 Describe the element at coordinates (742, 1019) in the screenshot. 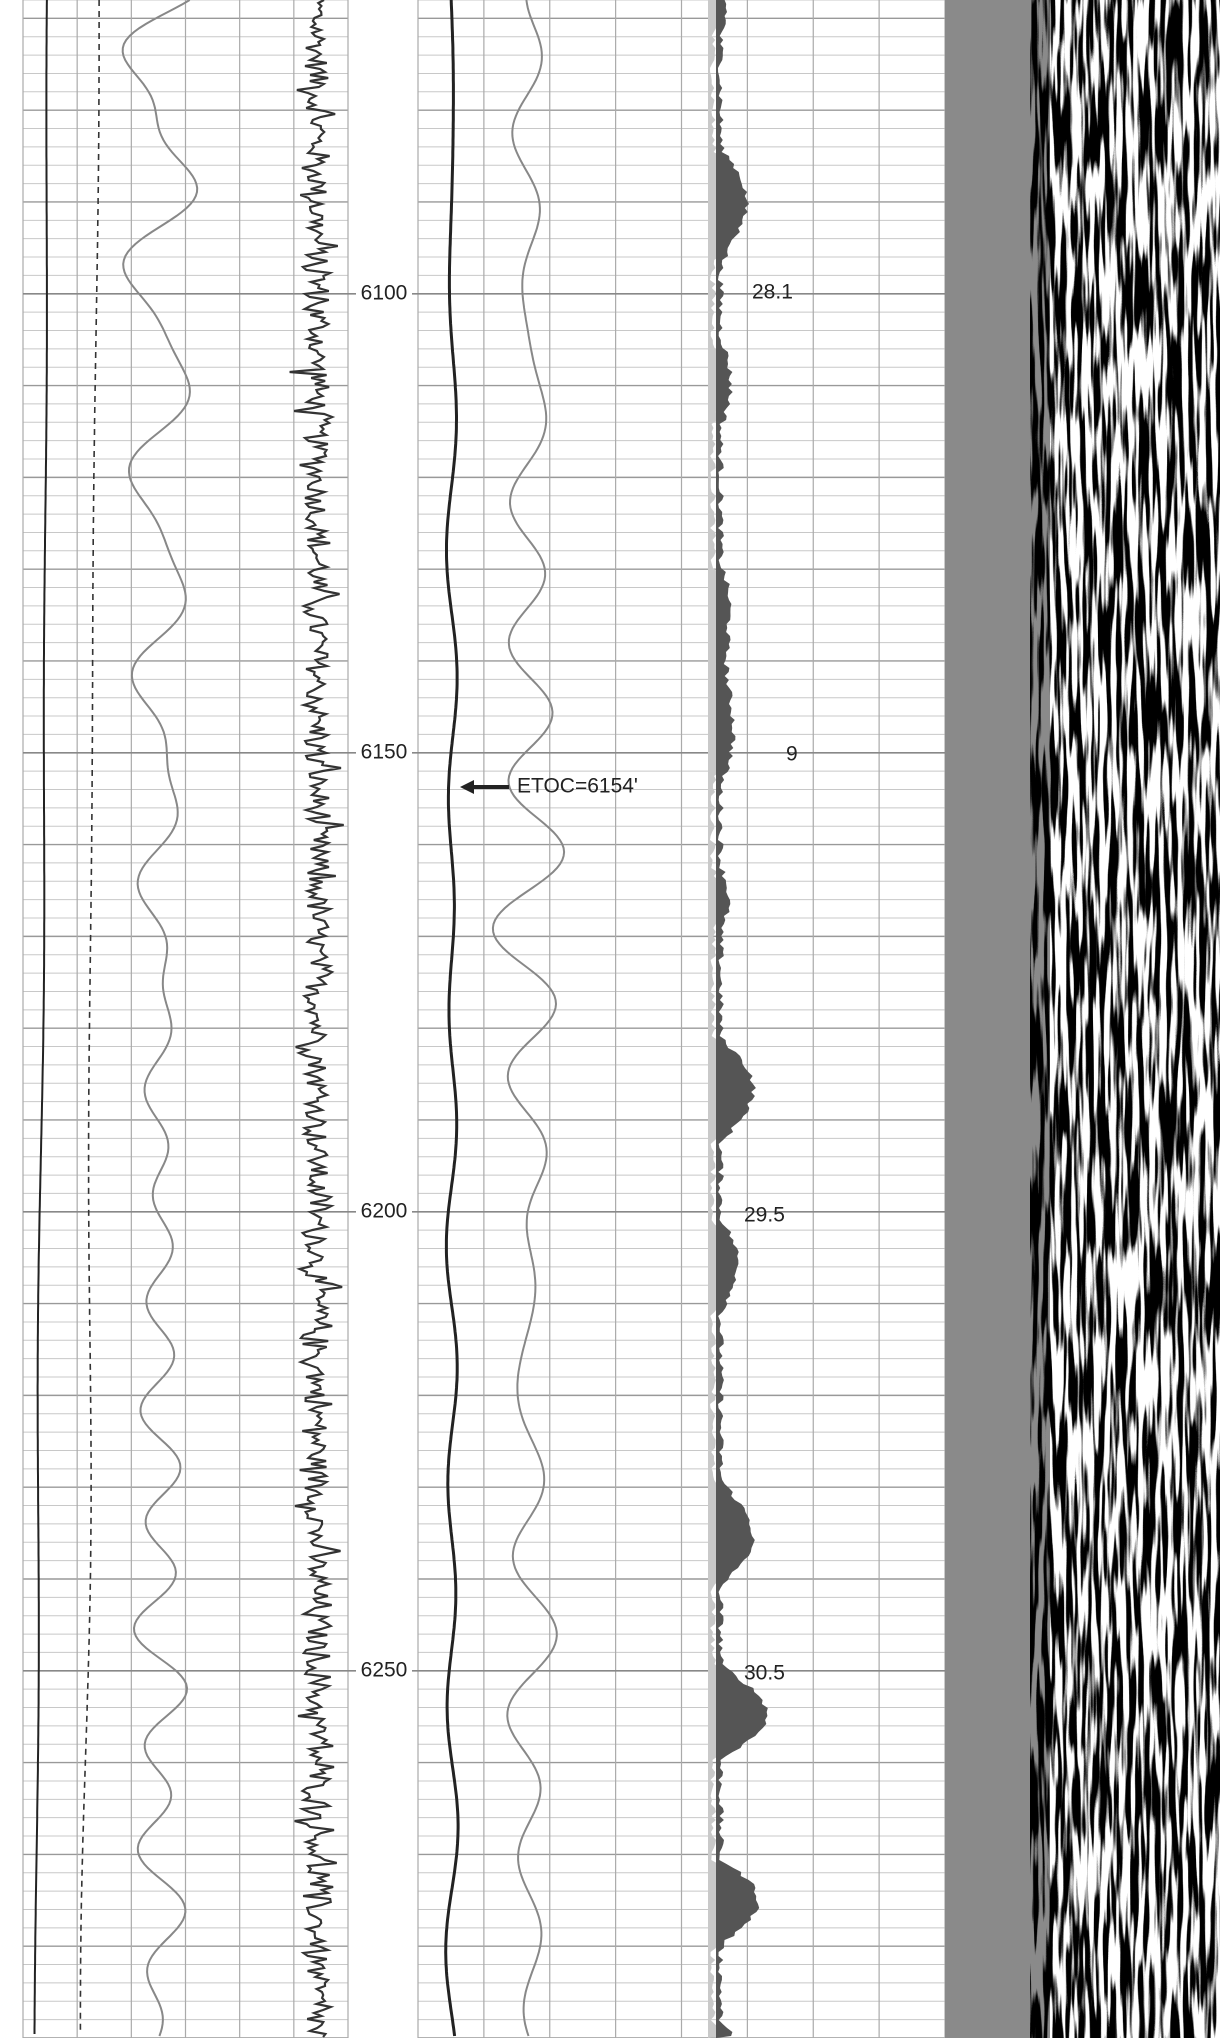

I see `log-fill` at that location.